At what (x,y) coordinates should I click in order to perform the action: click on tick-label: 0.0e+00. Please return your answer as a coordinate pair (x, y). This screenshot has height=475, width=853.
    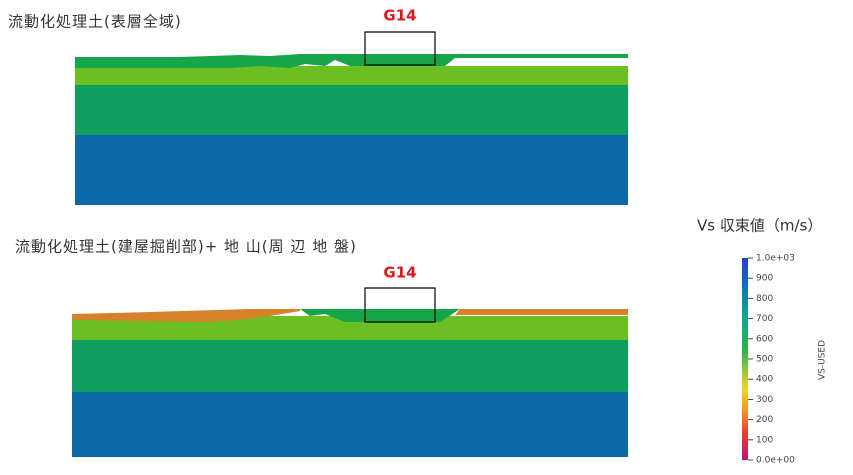
    Looking at the image, I should click on (775, 461).